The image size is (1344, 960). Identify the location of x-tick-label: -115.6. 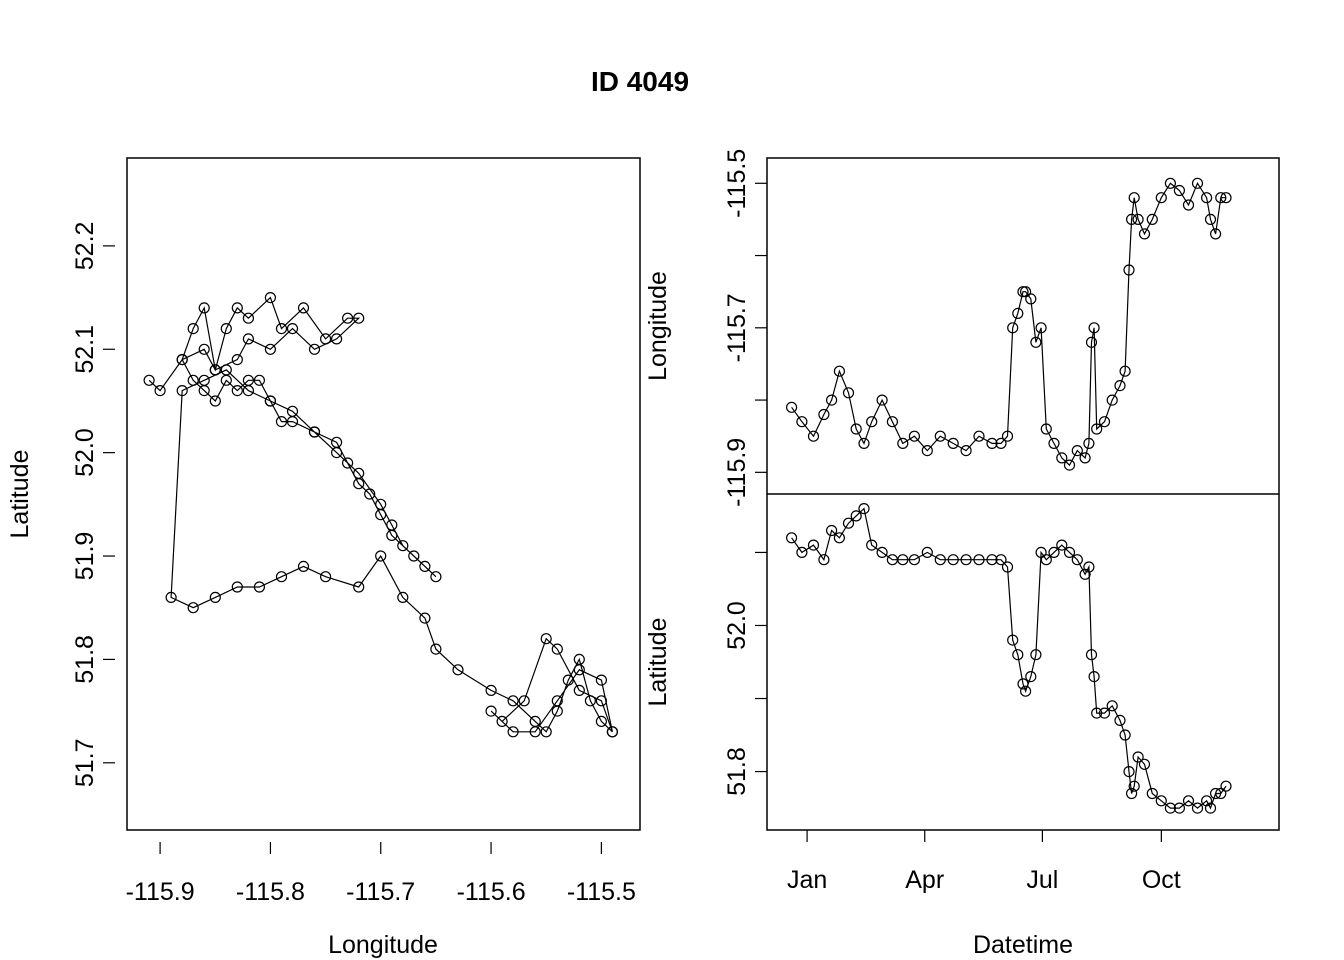
(491, 892).